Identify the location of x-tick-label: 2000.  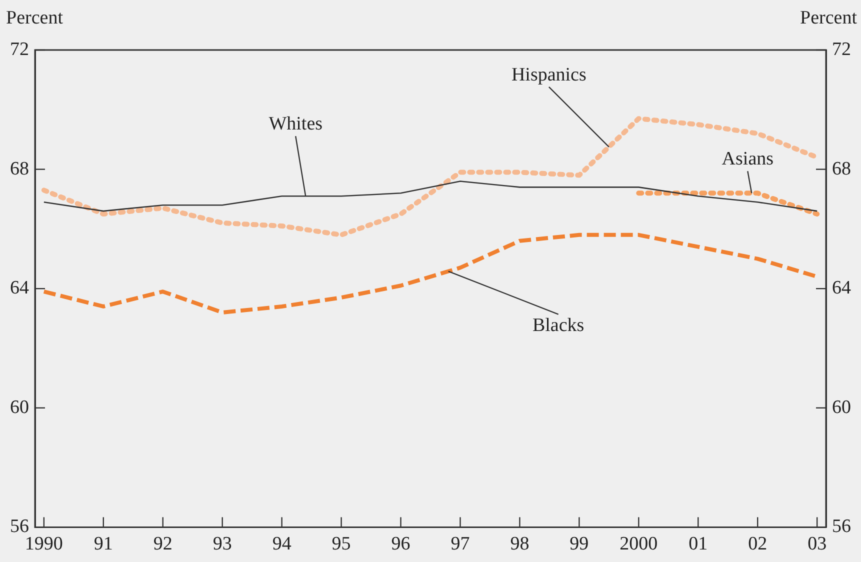
(639, 544).